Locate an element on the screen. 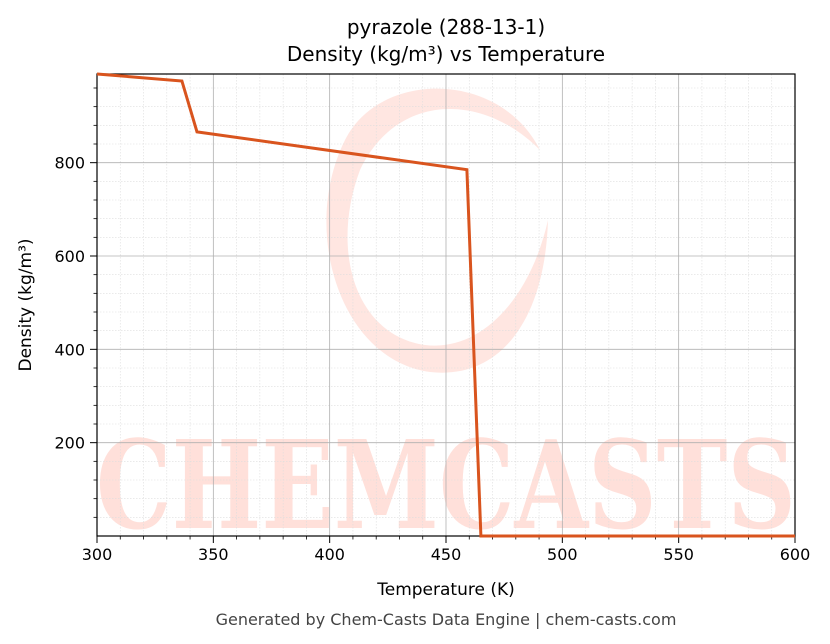 Image resolution: width=830 pixels, height=644 pixels. y-tick-label: 800 is located at coordinates (69, 163).